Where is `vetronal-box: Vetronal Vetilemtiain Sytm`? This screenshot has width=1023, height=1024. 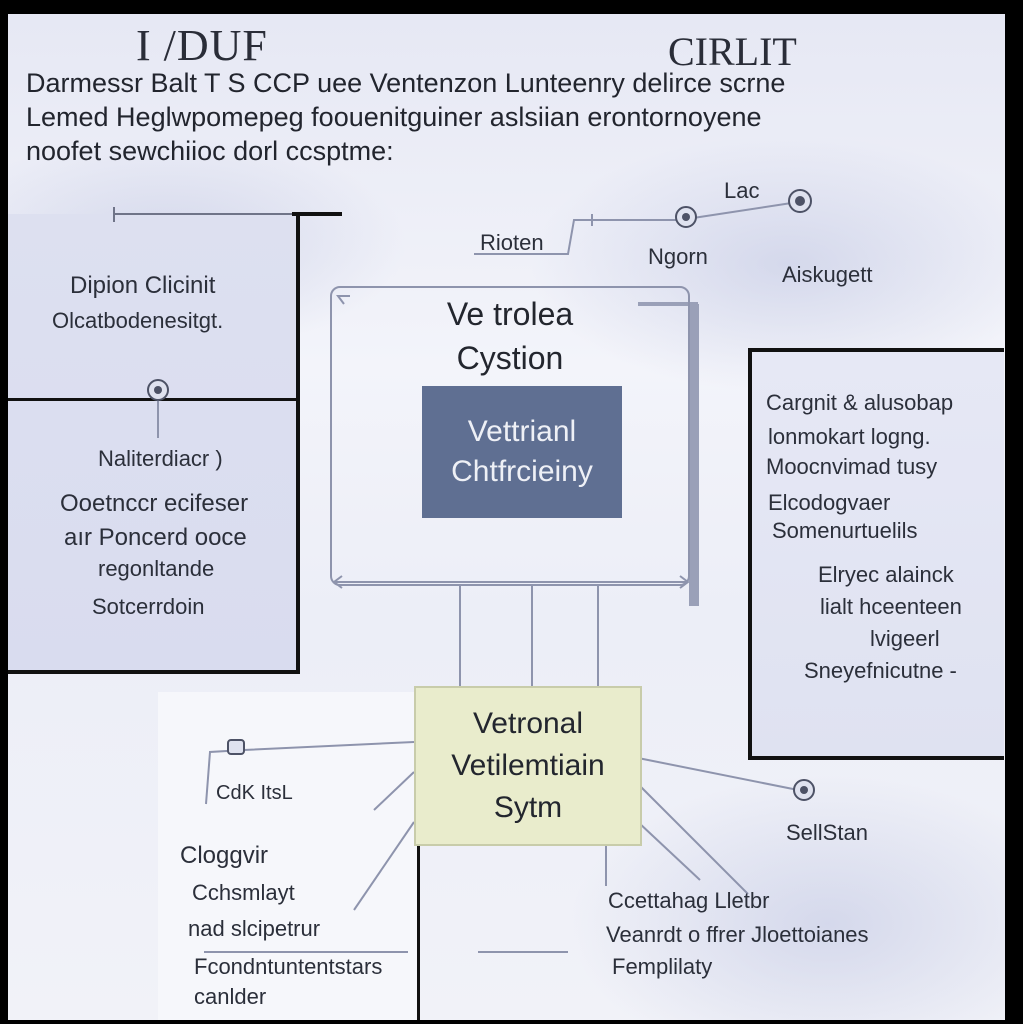 vetronal-box: Vetronal Vetilemtiain Sytm is located at coordinates (528, 766).